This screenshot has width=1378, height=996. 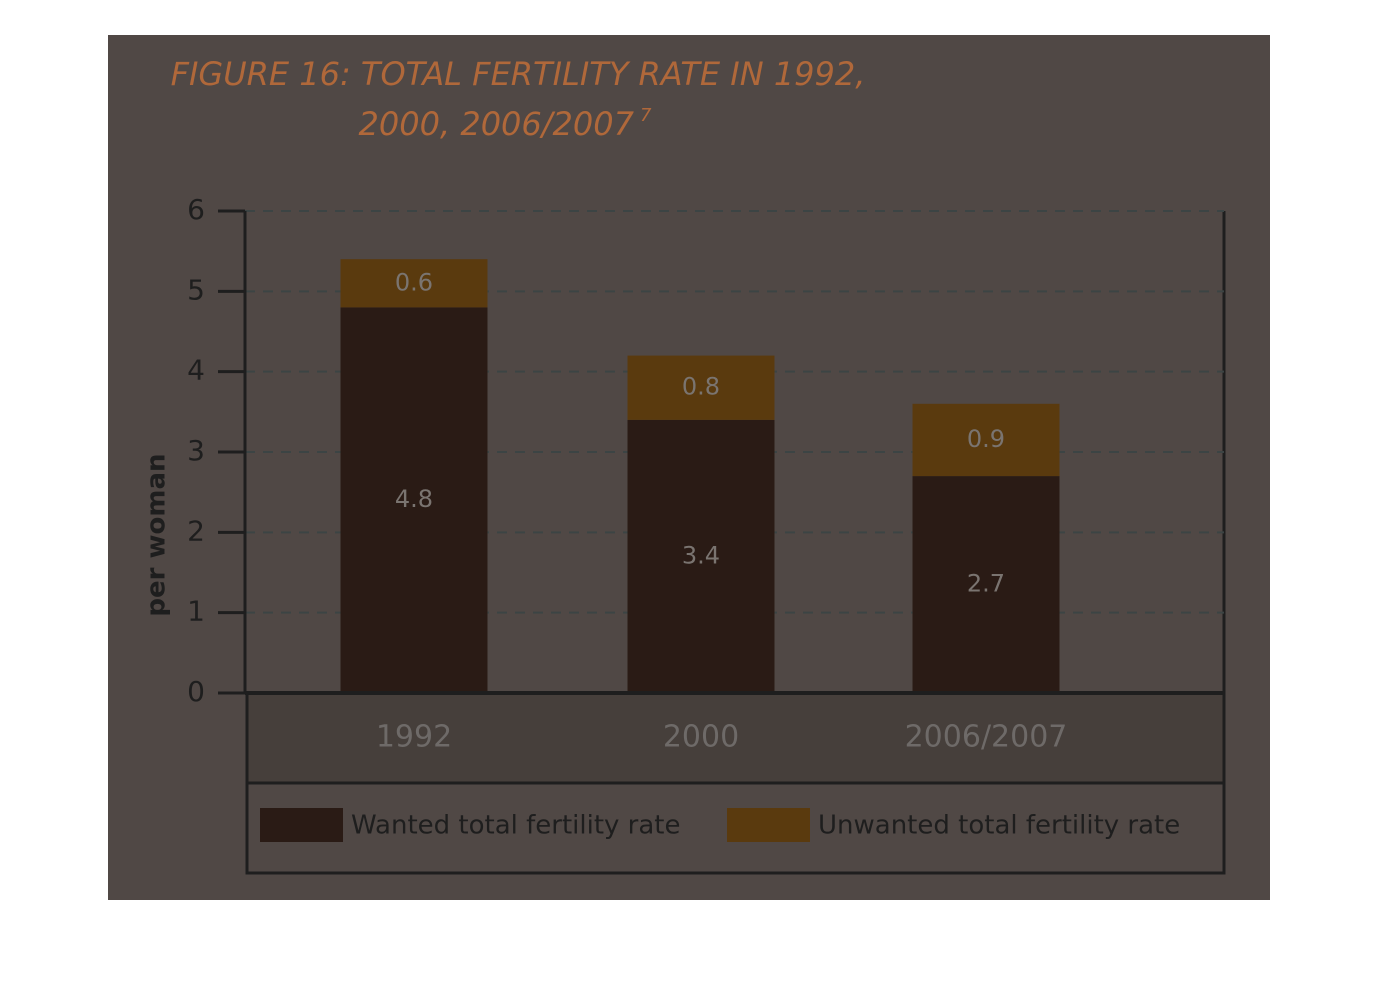 I want to click on data-label: 0.6, so click(x=414, y=282).